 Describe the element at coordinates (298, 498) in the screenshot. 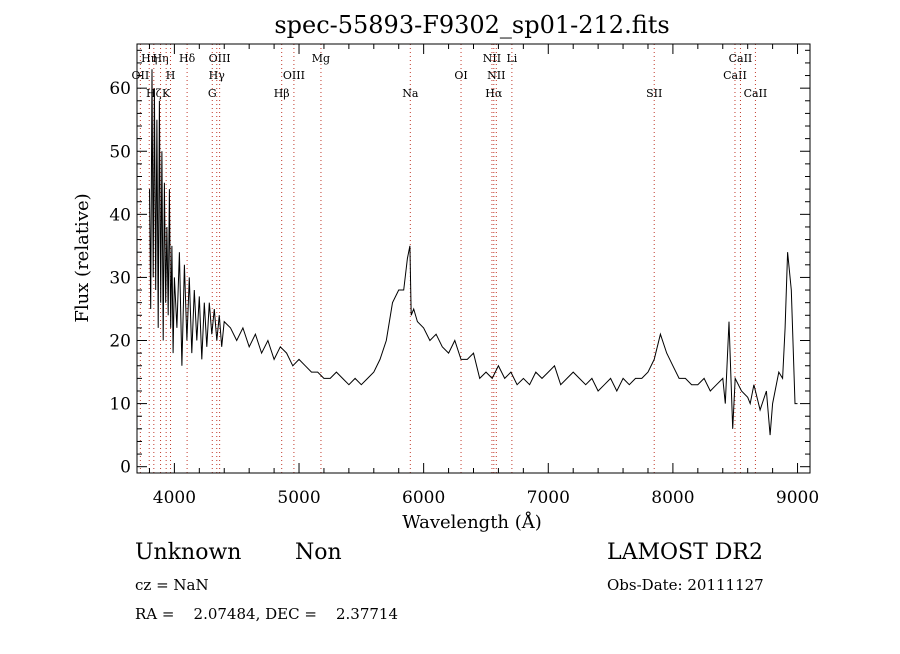

I see `x-tick-label: 5000` at that location.